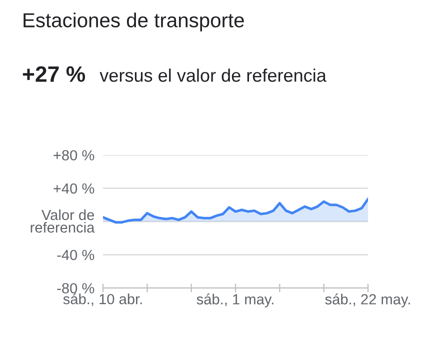  Describe the element at coordinates (62, 221) in the screenshot. I see `y-tick-label: Valor de referencia` at that location.